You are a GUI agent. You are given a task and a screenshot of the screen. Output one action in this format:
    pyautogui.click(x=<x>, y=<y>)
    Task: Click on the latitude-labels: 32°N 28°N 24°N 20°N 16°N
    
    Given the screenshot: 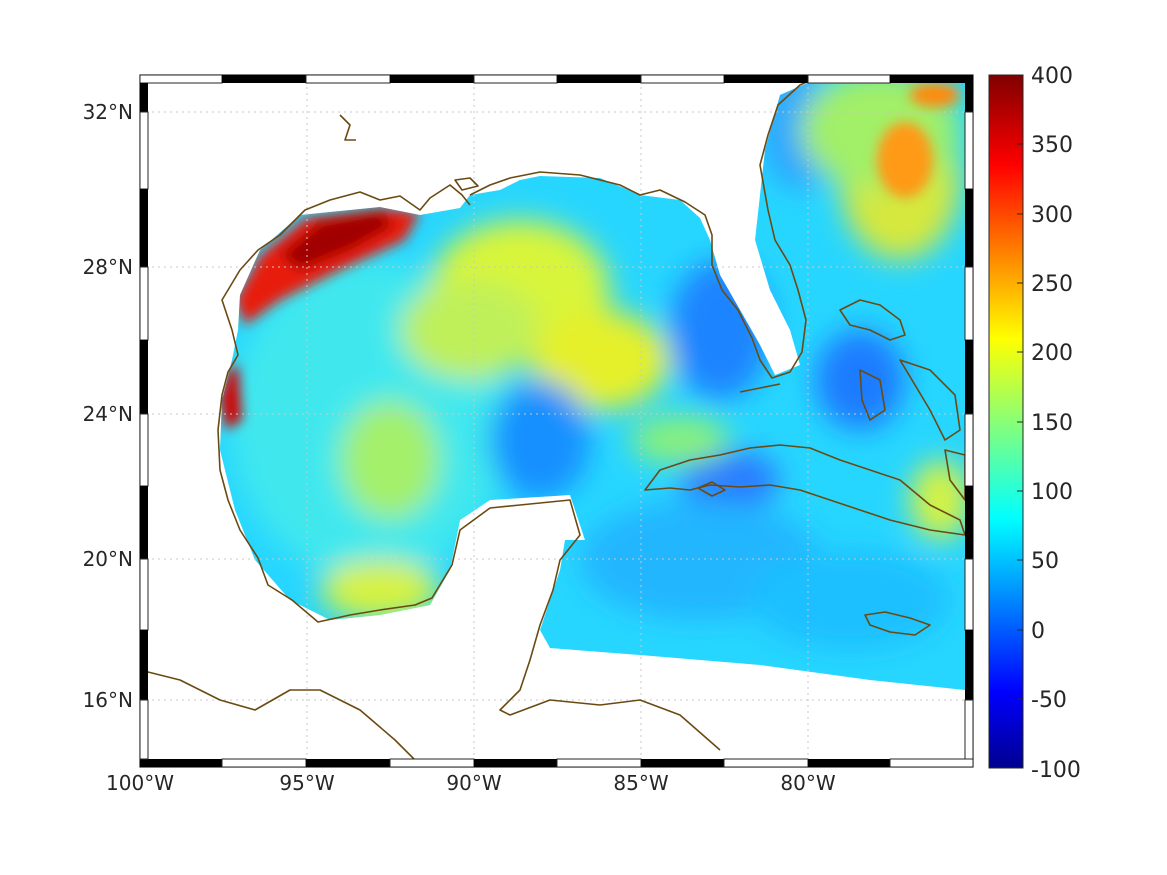 What is the action you would take?
    pyautogui.click(x=108, y=406)
    